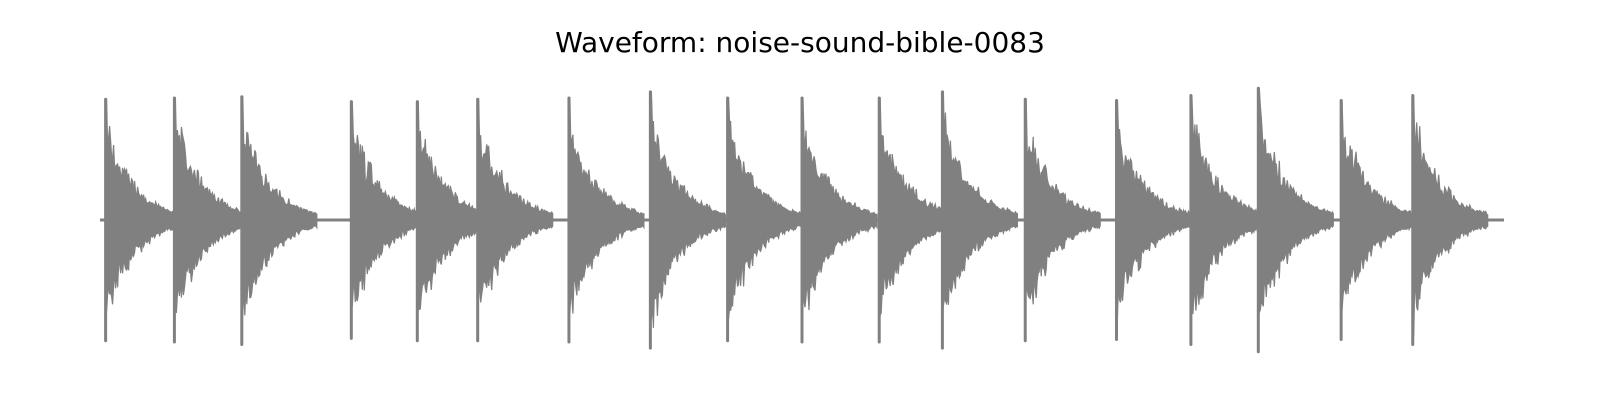 The height and width of the screenshot is (400, 1600). I want to click on chart-title: Waveform: noise-sound-bible-0083, so click(800, 42).